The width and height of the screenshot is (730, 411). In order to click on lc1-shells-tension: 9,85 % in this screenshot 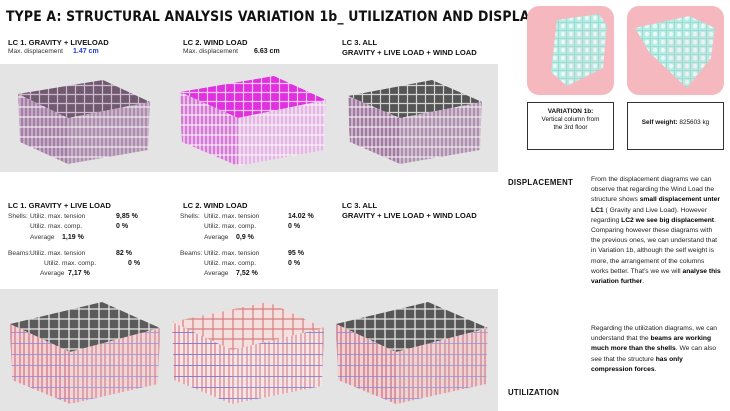, I will do `click(127, 216)`.